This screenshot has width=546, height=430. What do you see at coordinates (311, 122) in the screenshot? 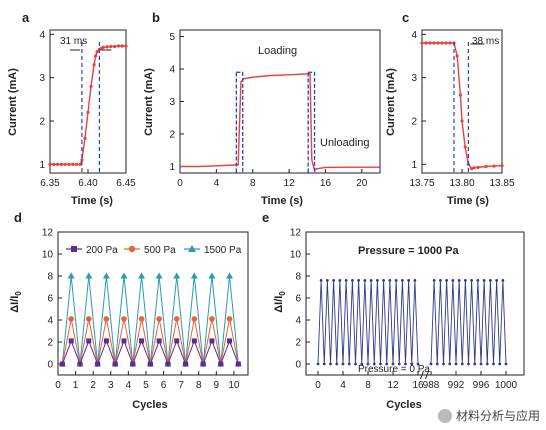
I see `panel-b-highlight-box` at bounding box center [311, 122].